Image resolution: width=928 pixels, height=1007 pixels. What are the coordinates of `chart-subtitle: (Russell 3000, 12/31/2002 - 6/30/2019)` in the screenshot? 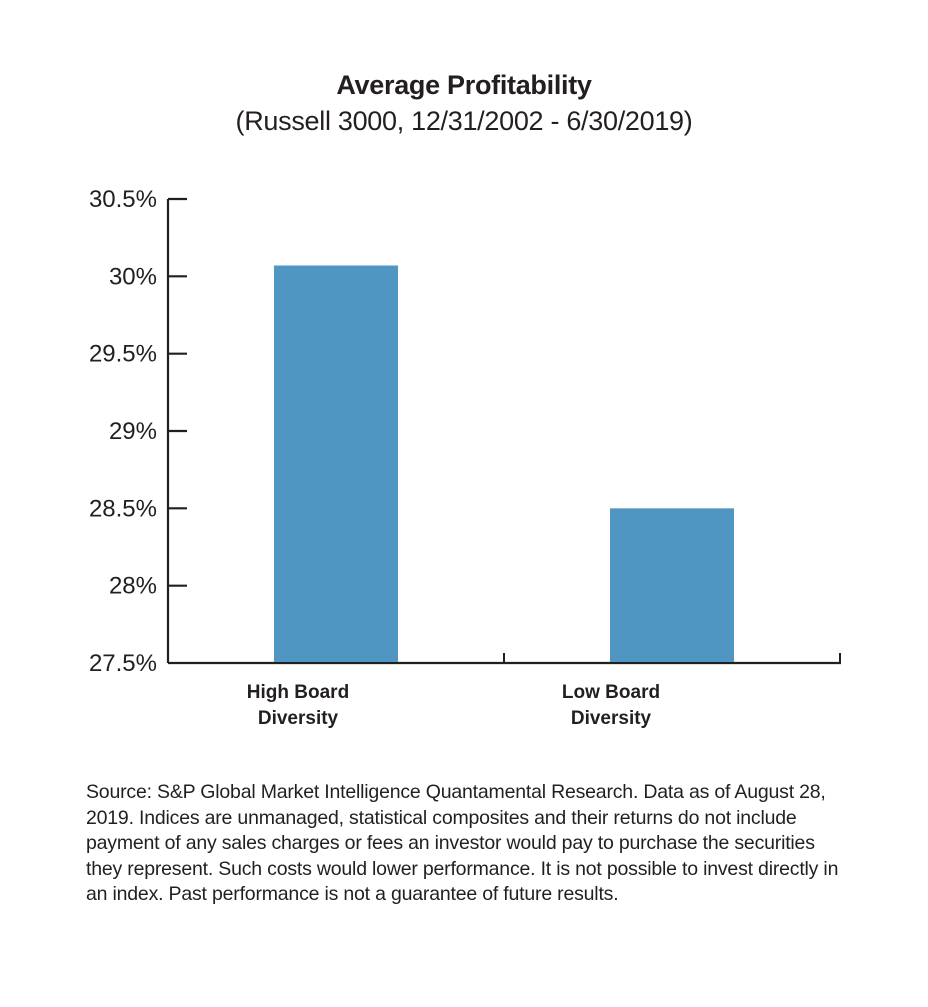 It's located at (464, 121).